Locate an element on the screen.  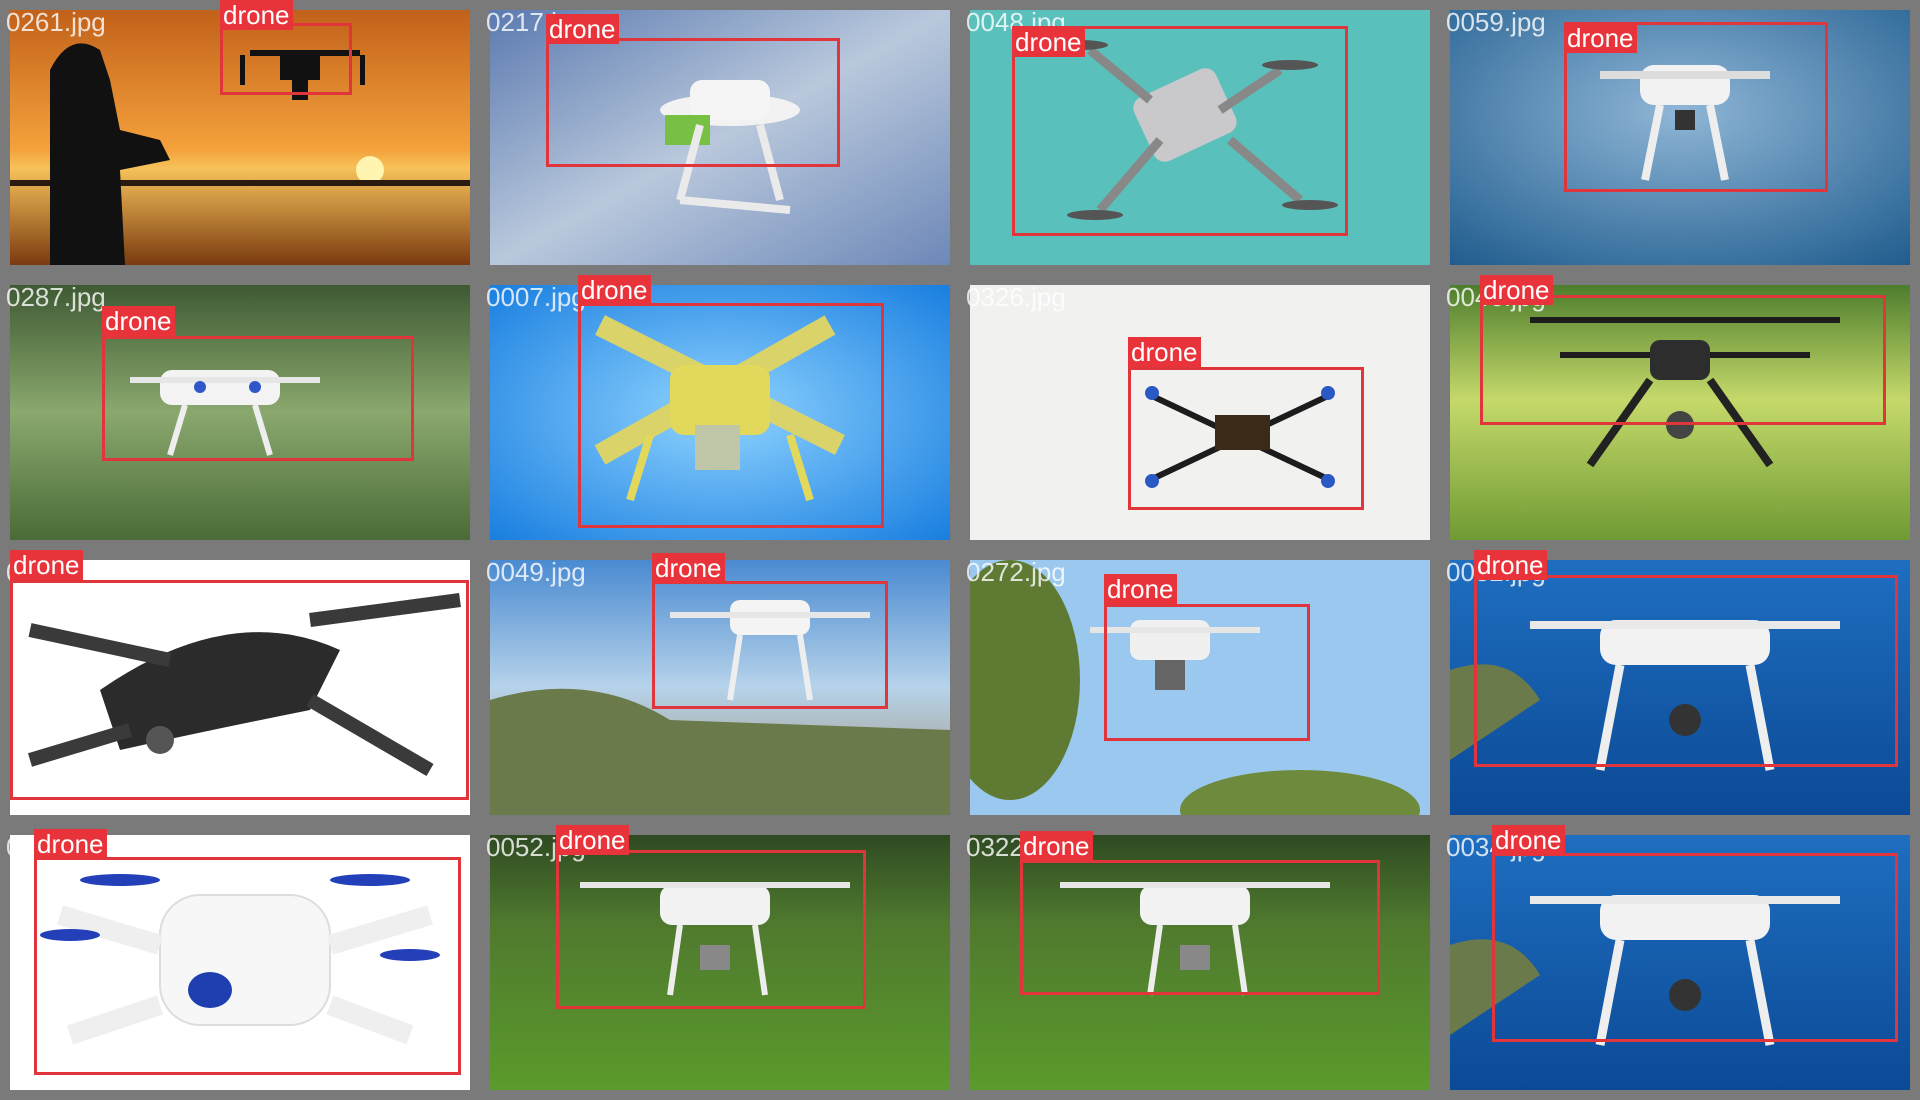
image-tile: 0217.jpg drone is located at coordinates (720, 137).